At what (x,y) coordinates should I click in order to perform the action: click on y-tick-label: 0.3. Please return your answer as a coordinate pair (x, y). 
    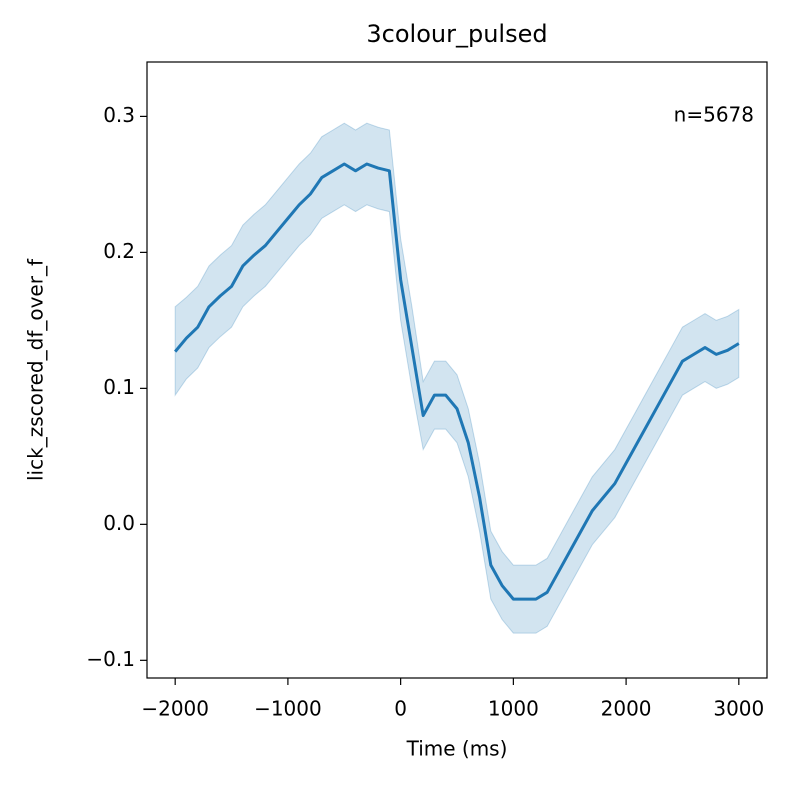
    Looking at the image, I should click on (119, 115).